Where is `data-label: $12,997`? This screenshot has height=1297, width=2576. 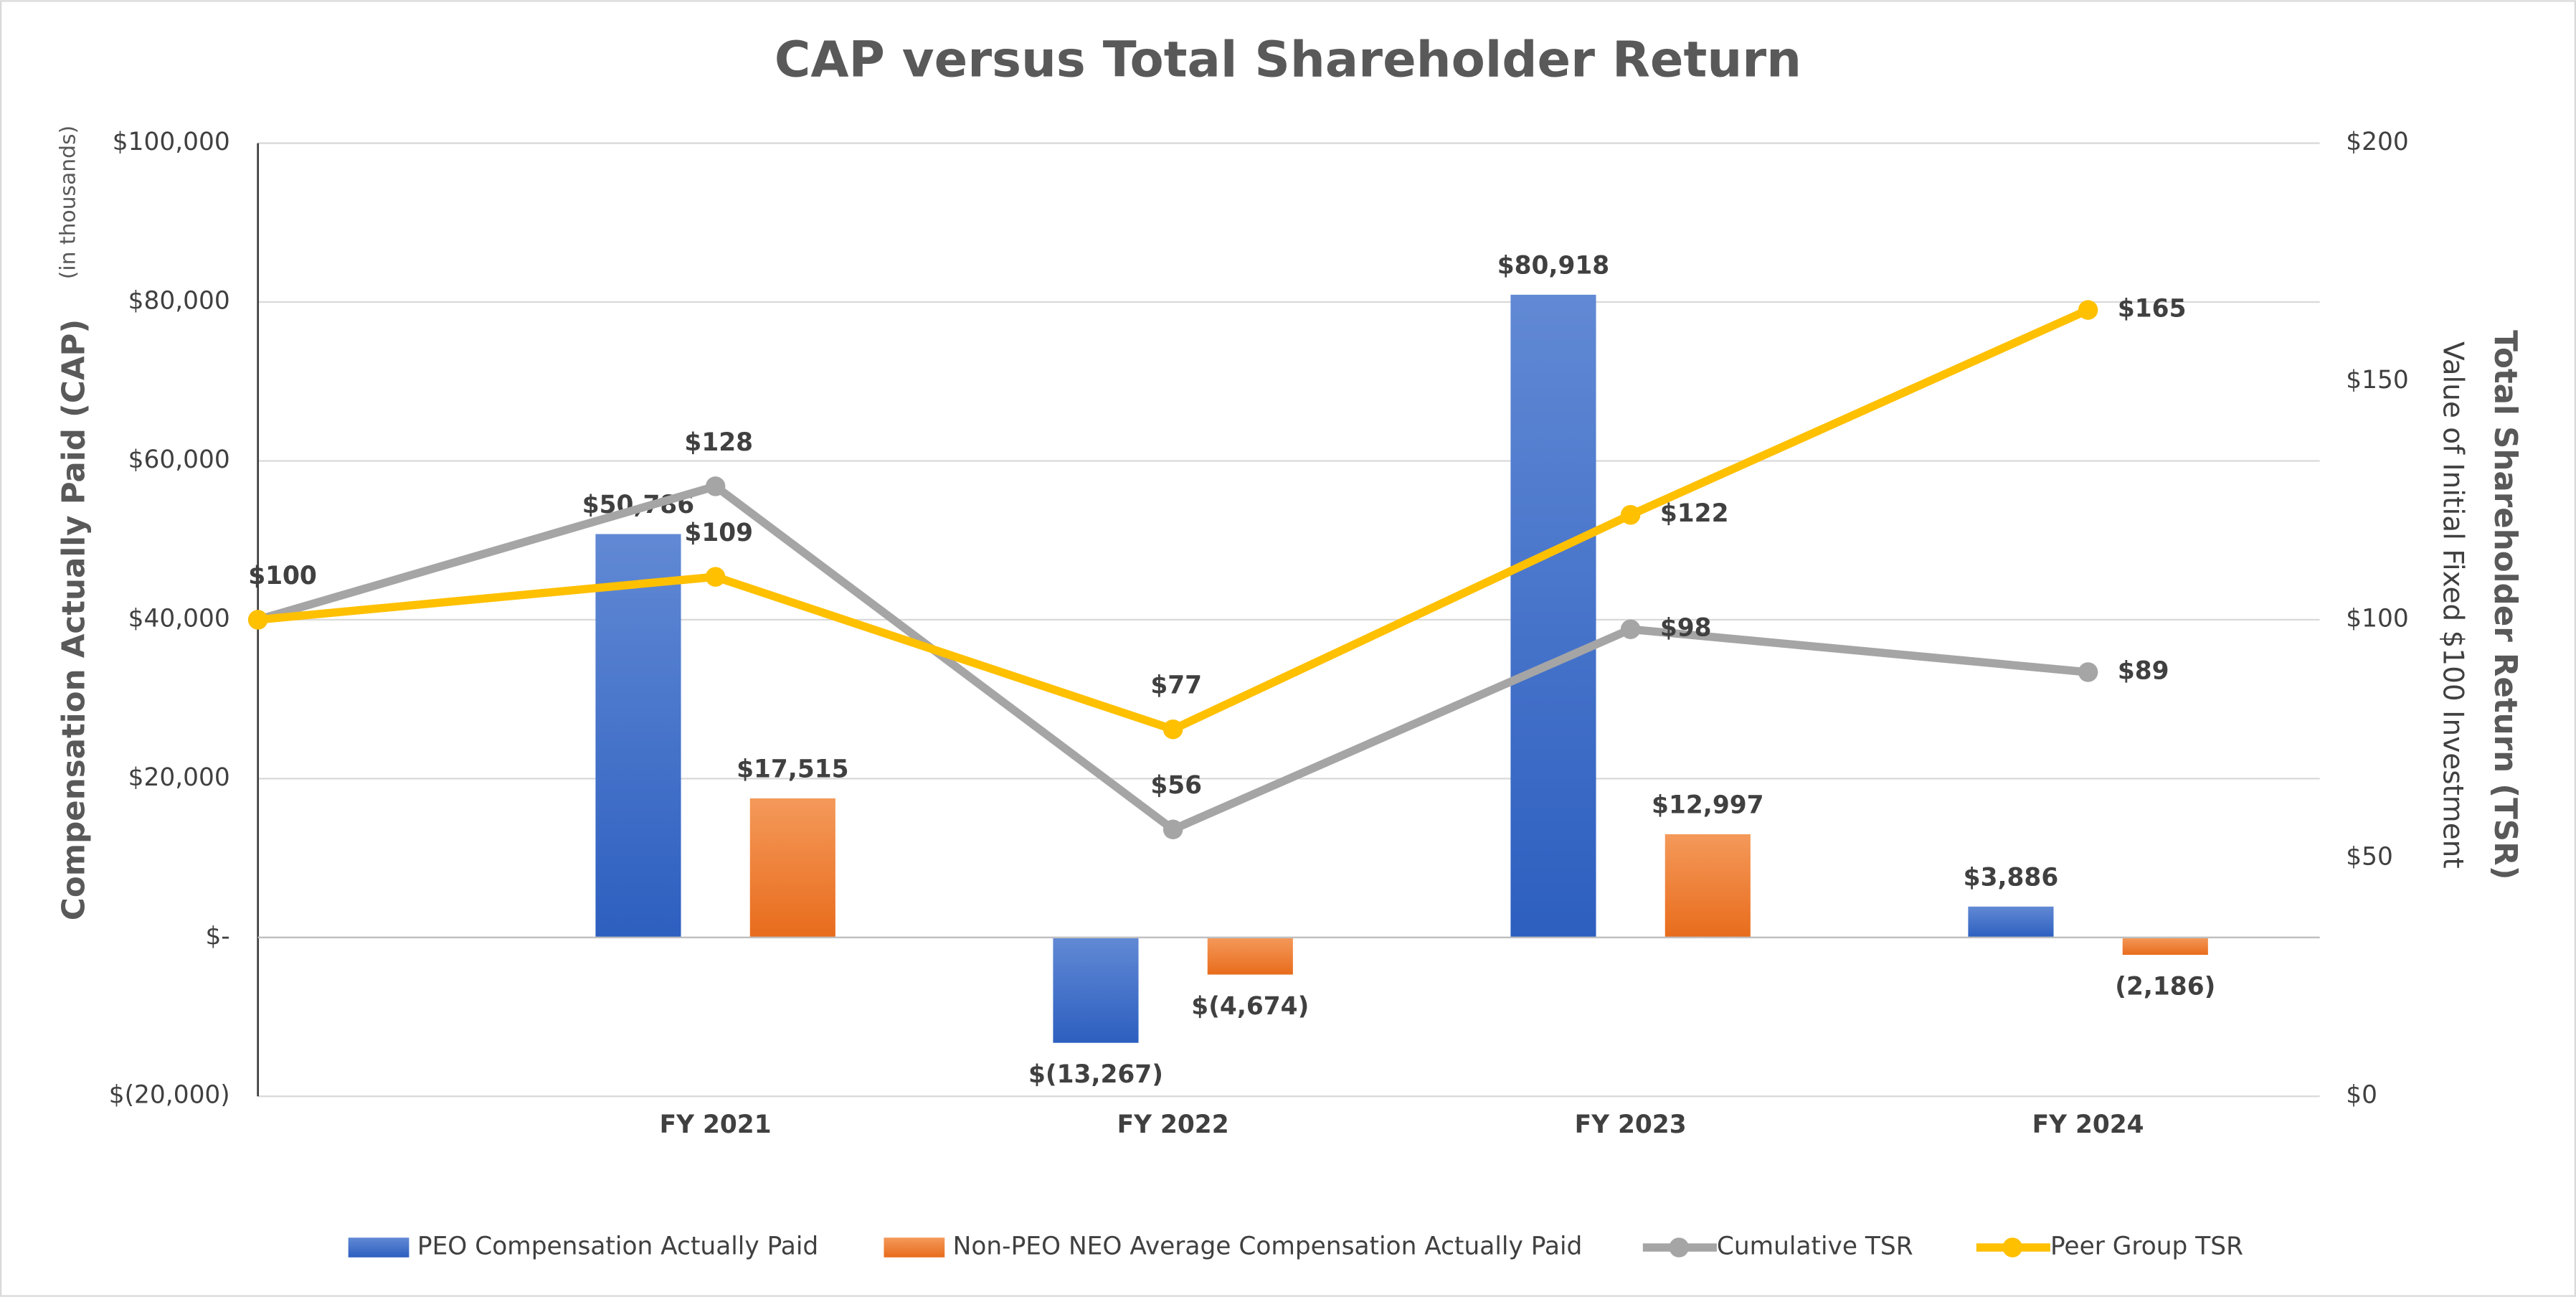
data-label: $12,997 is located at coordinates (1708, 805).